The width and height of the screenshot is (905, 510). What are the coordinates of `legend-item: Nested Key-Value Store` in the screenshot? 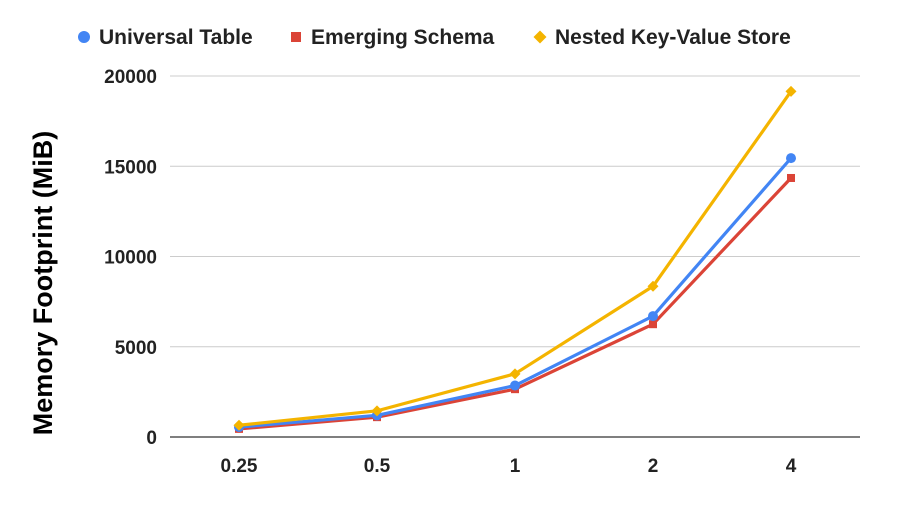 It's located at (662, 37).